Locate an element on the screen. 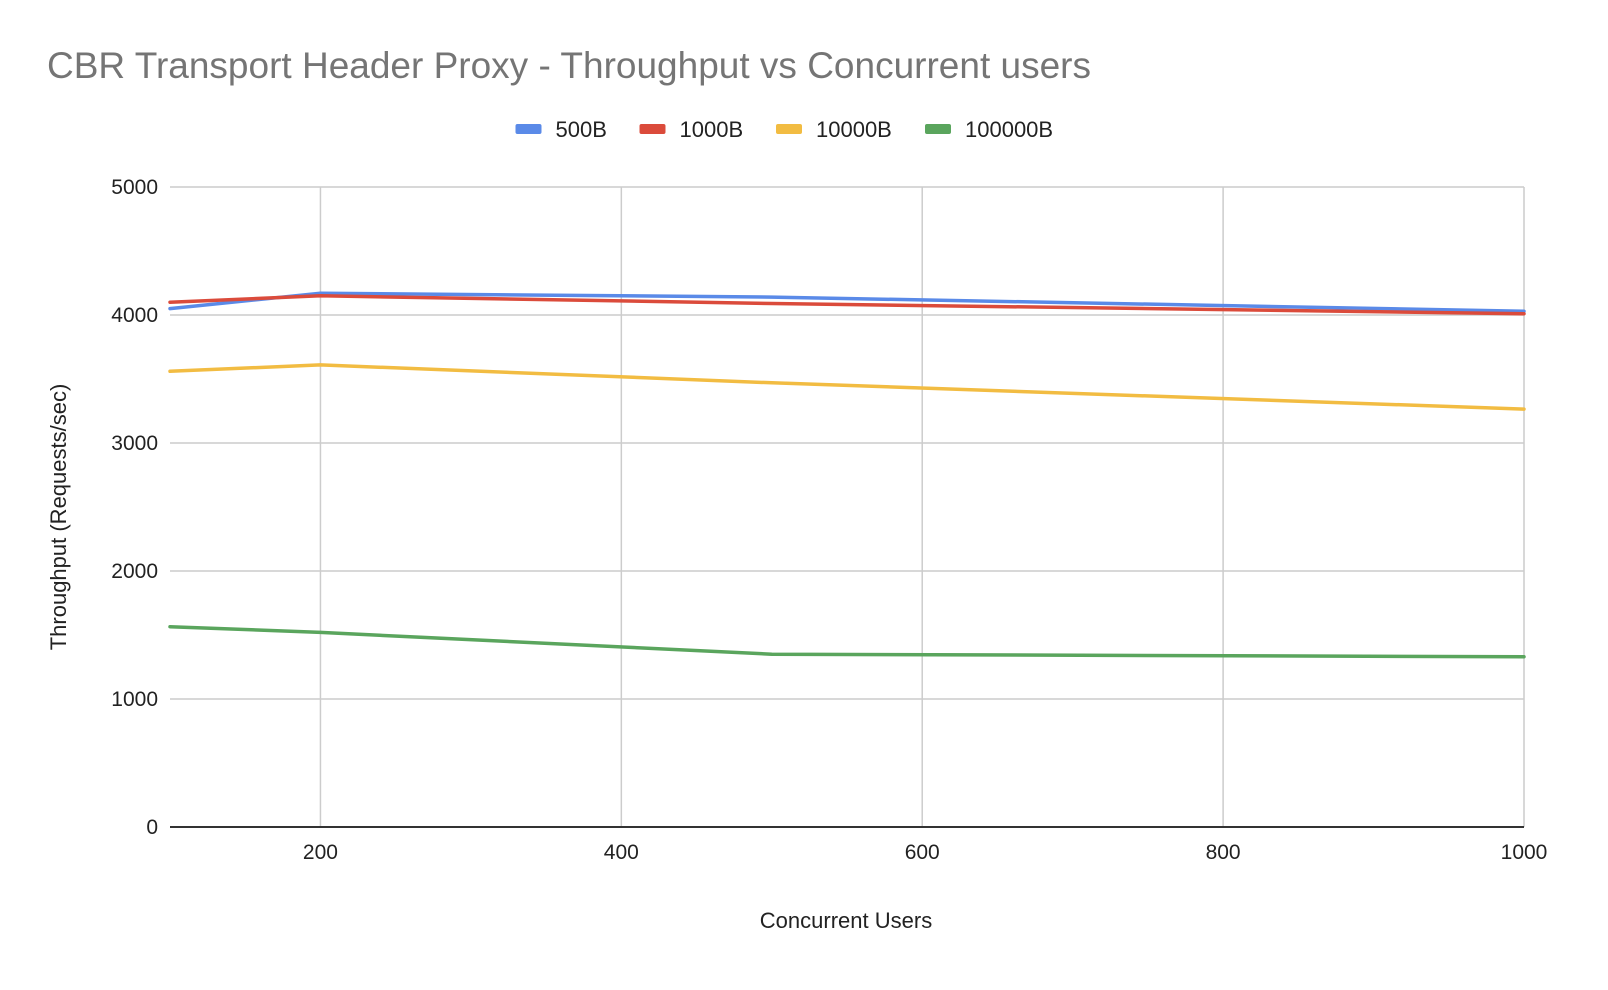 Image resolution: width=1608 pixels, height=990 pixels. legend: 500B 1000B 10000B 100000B is located at coordinates (784, 129).